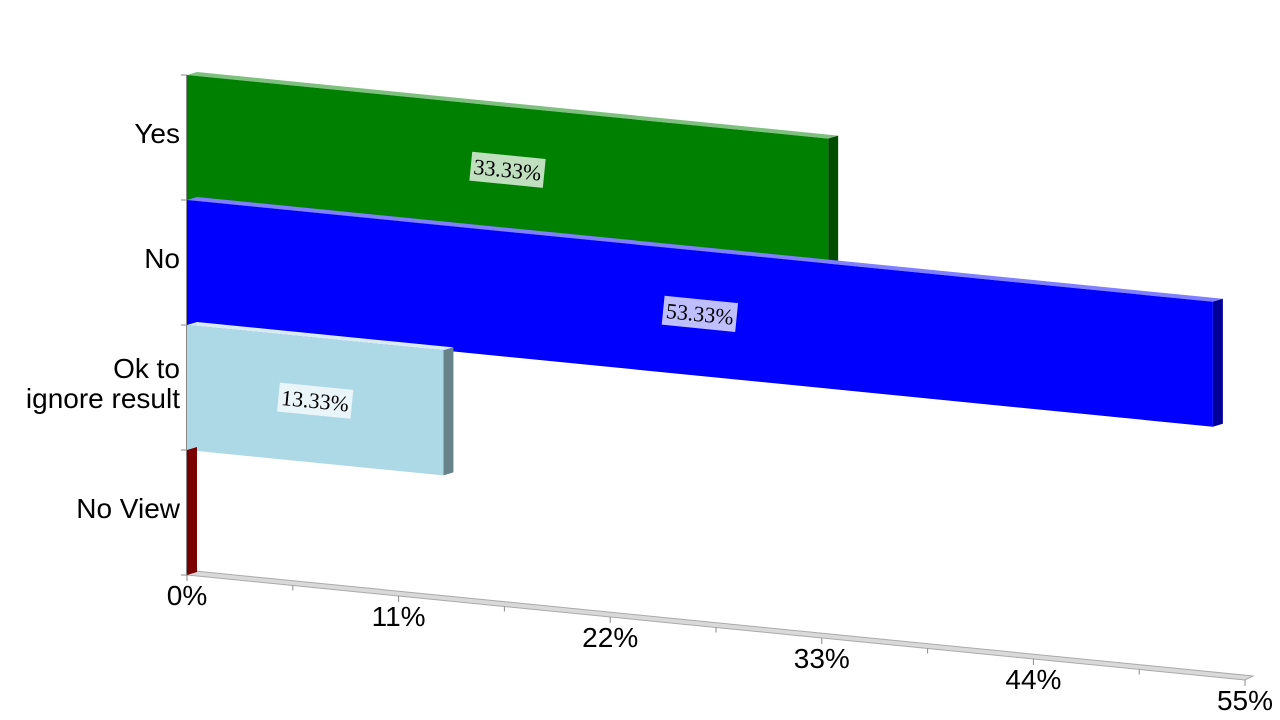  I want to click on y-tick-label: No View, so click(128, 508).